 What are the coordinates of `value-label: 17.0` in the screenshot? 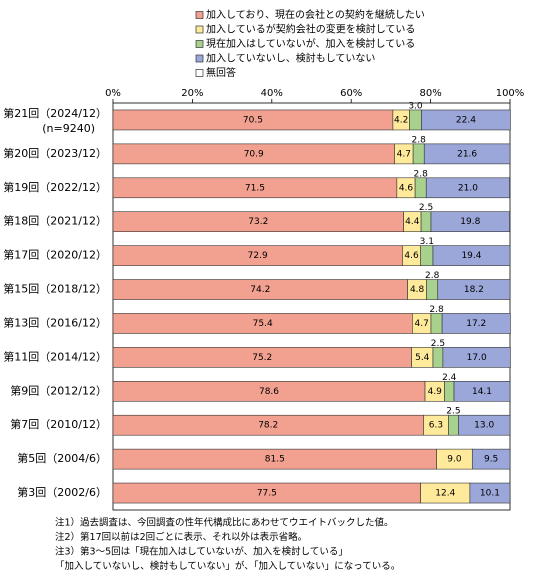 It's located at (477, 358).